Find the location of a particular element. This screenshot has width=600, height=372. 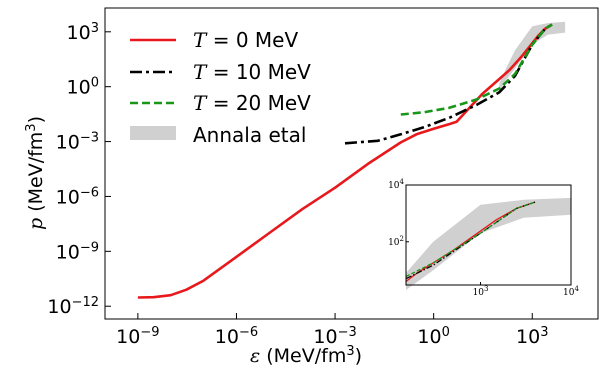

inset-y-tick-label-1: 10⁴ is located at coordinates (396, 184).